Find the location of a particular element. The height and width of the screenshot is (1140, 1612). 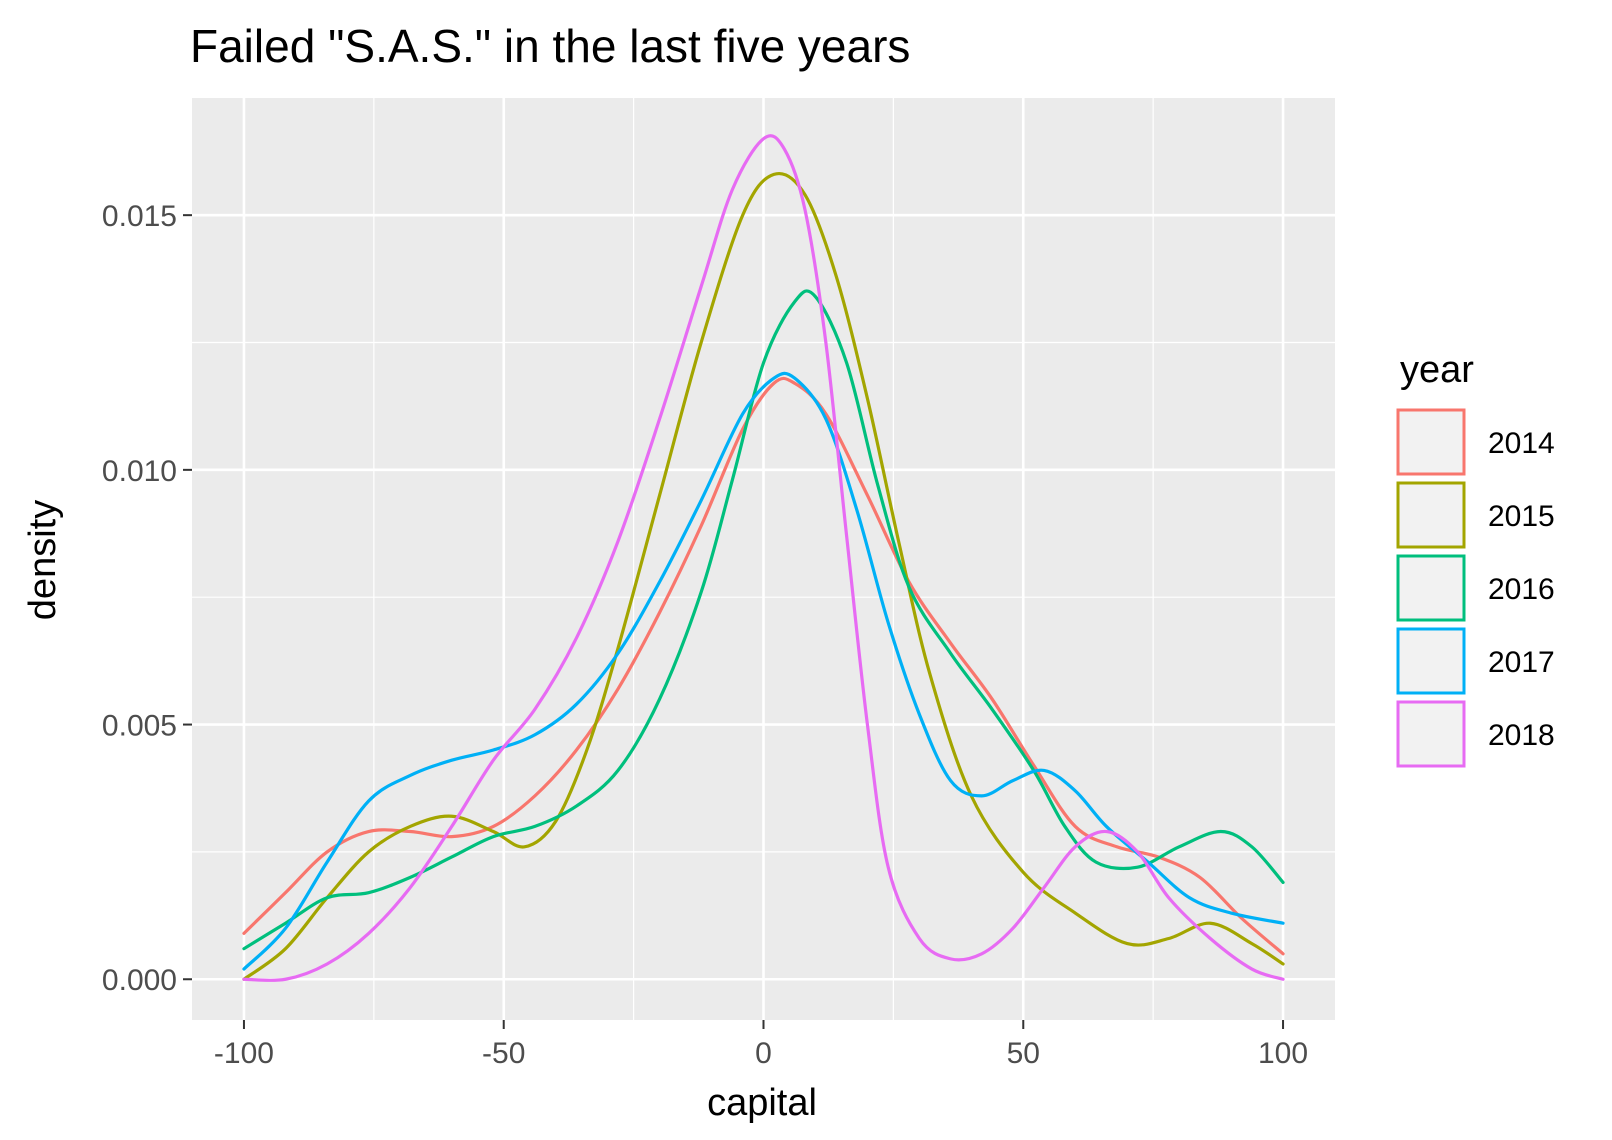

legend-label-2017: 2017 is located at coordinates (1521, 662).